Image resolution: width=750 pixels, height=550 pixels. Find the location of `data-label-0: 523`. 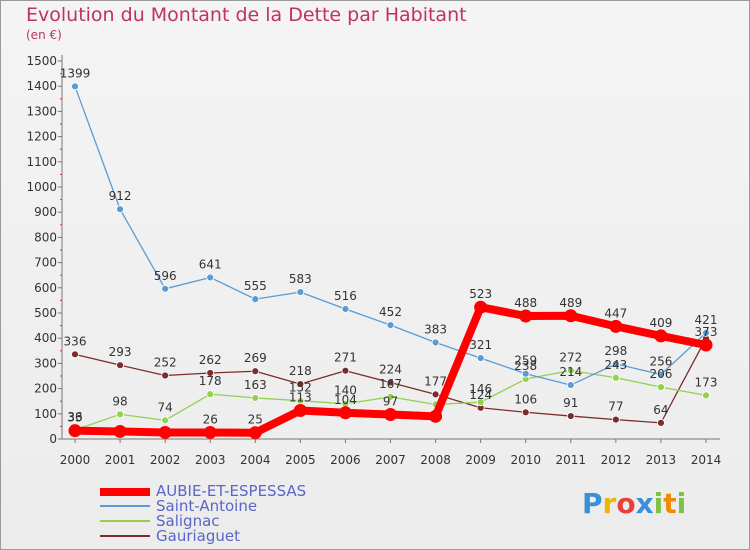

data-label-0: 523 is located at coordinates (480, 294).